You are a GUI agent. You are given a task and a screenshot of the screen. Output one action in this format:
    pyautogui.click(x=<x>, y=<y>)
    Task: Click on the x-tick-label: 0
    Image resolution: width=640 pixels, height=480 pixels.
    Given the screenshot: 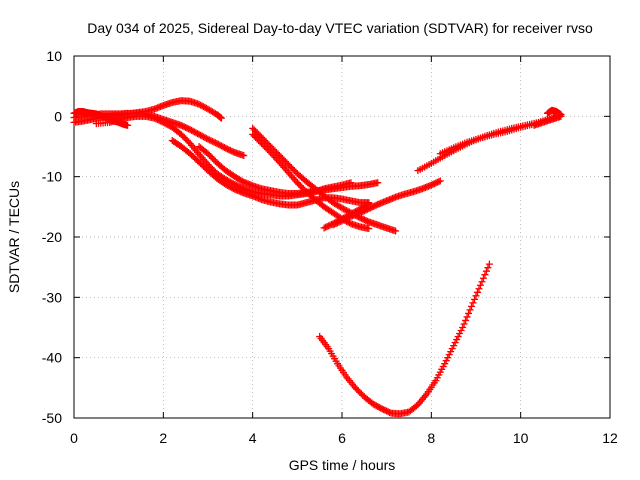 What is the action you would take?
    pyautogui.click(x=74, y=438)
    